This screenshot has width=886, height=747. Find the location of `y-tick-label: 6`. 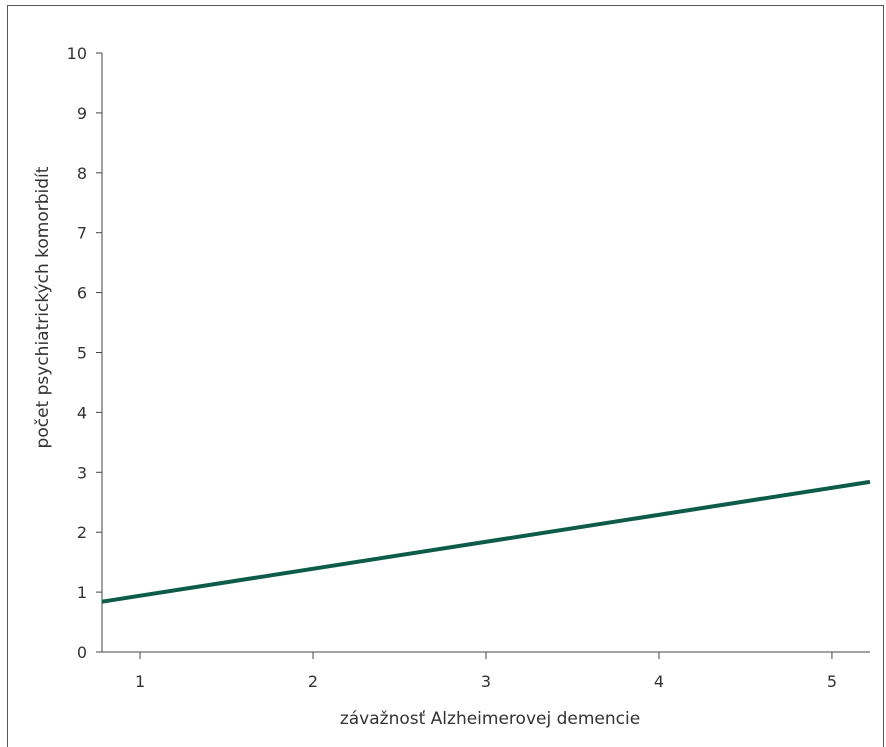

y-tick-label: 6 is located at coordinates (82, 293).